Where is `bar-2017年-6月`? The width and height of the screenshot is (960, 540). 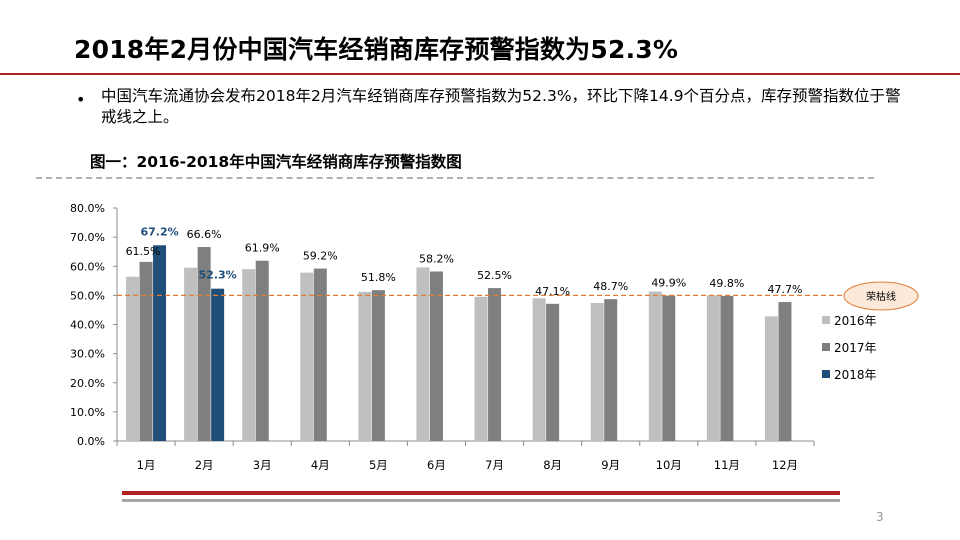 bar-2017年-6月 is located at coordinates (436, 356).